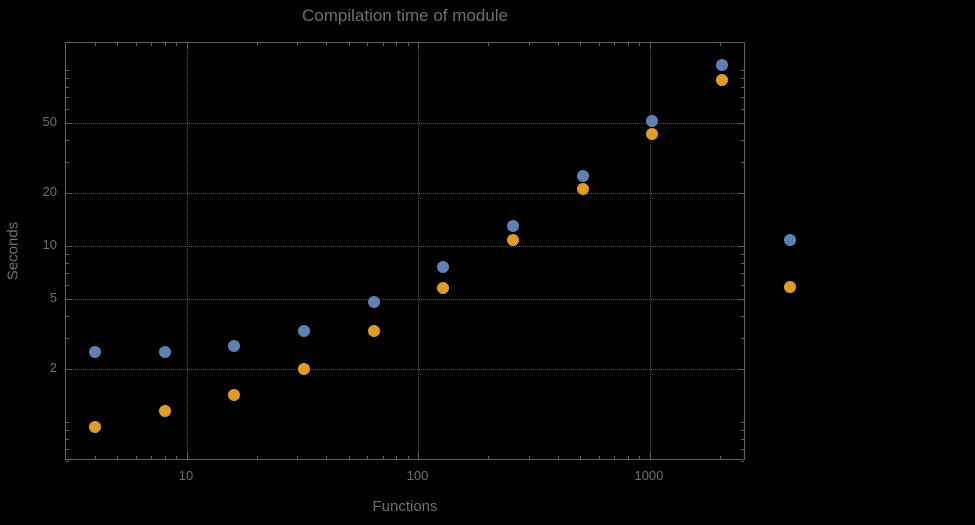  Describe the element at coordinates (405, 15) in the screenshot. I see `chart-title: Compilation time of module` at that location.